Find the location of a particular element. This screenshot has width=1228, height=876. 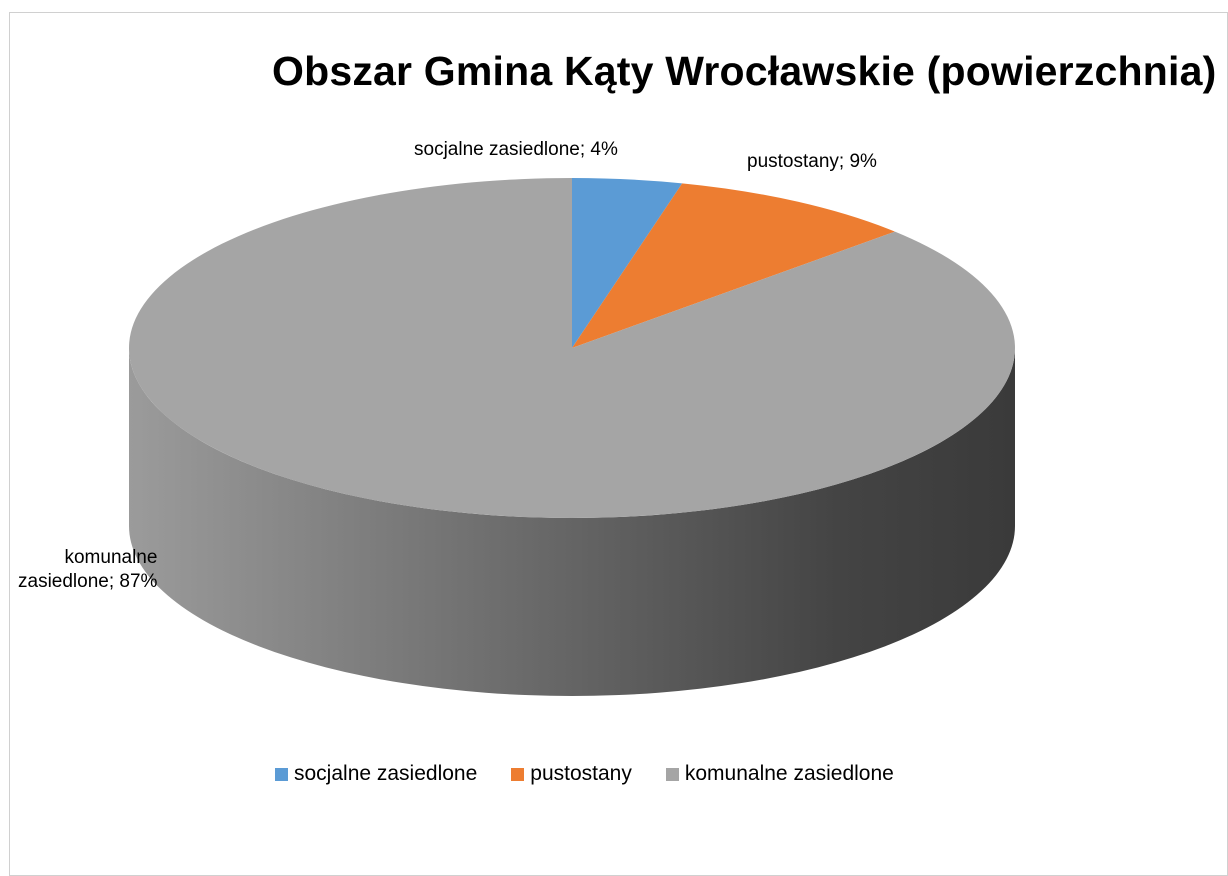

legend-item-komunalne: komunalne zasiedlone is located at coordinates (779, 774).